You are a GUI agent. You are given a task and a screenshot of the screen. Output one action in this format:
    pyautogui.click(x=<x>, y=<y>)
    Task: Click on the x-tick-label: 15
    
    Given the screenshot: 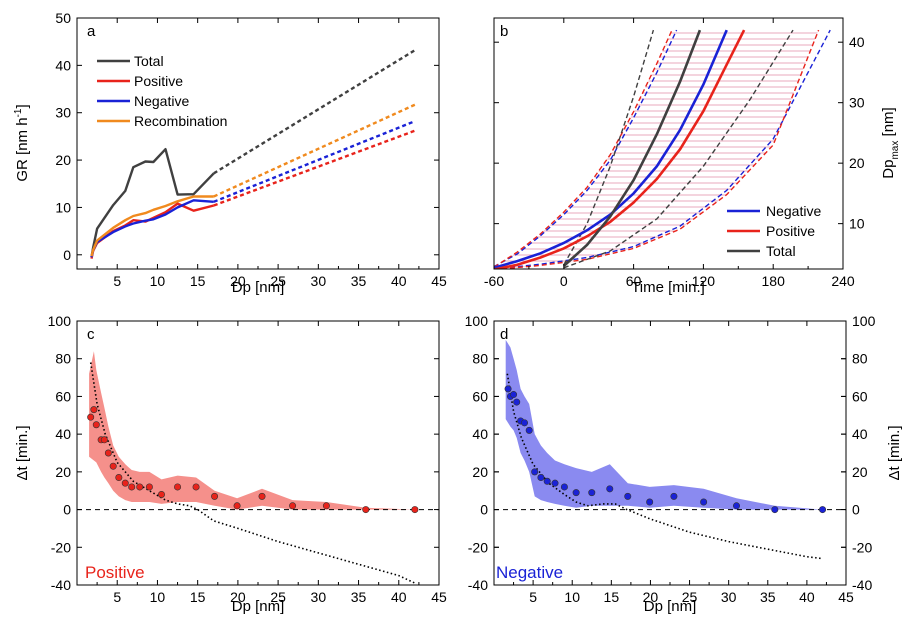 What is the action you would take?
    pyautogui.click(x=198, y=597)
    